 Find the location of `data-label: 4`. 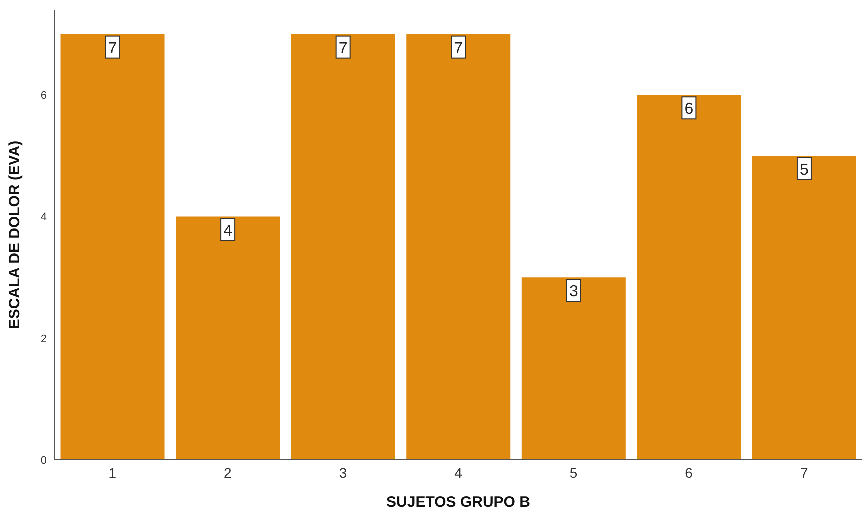

data-label: 4 is located at coordinates (228, 231).